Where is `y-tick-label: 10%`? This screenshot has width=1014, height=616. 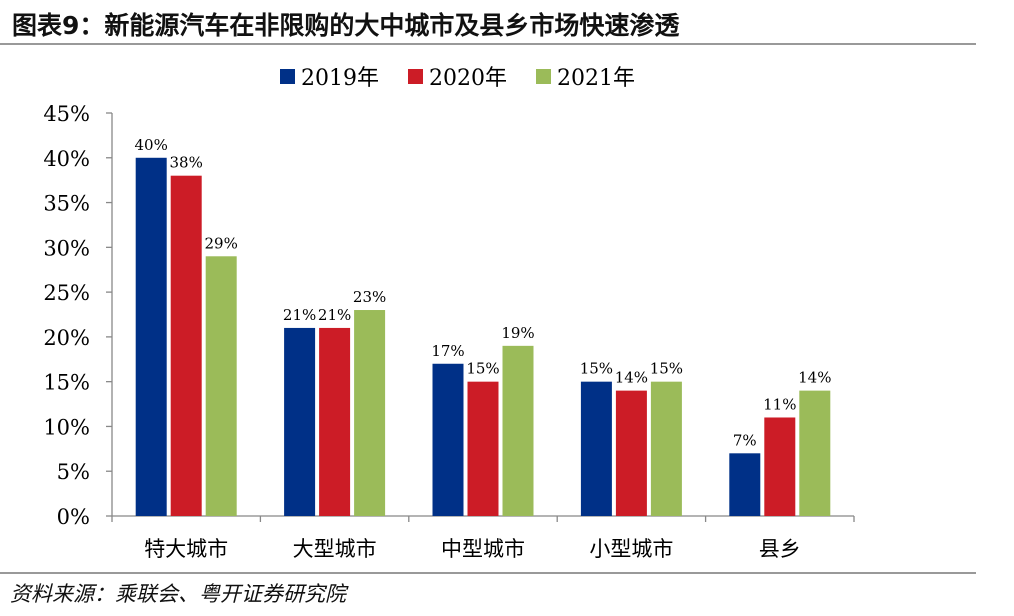 y-tick-label: 10% is located at coordinates (66, 427).